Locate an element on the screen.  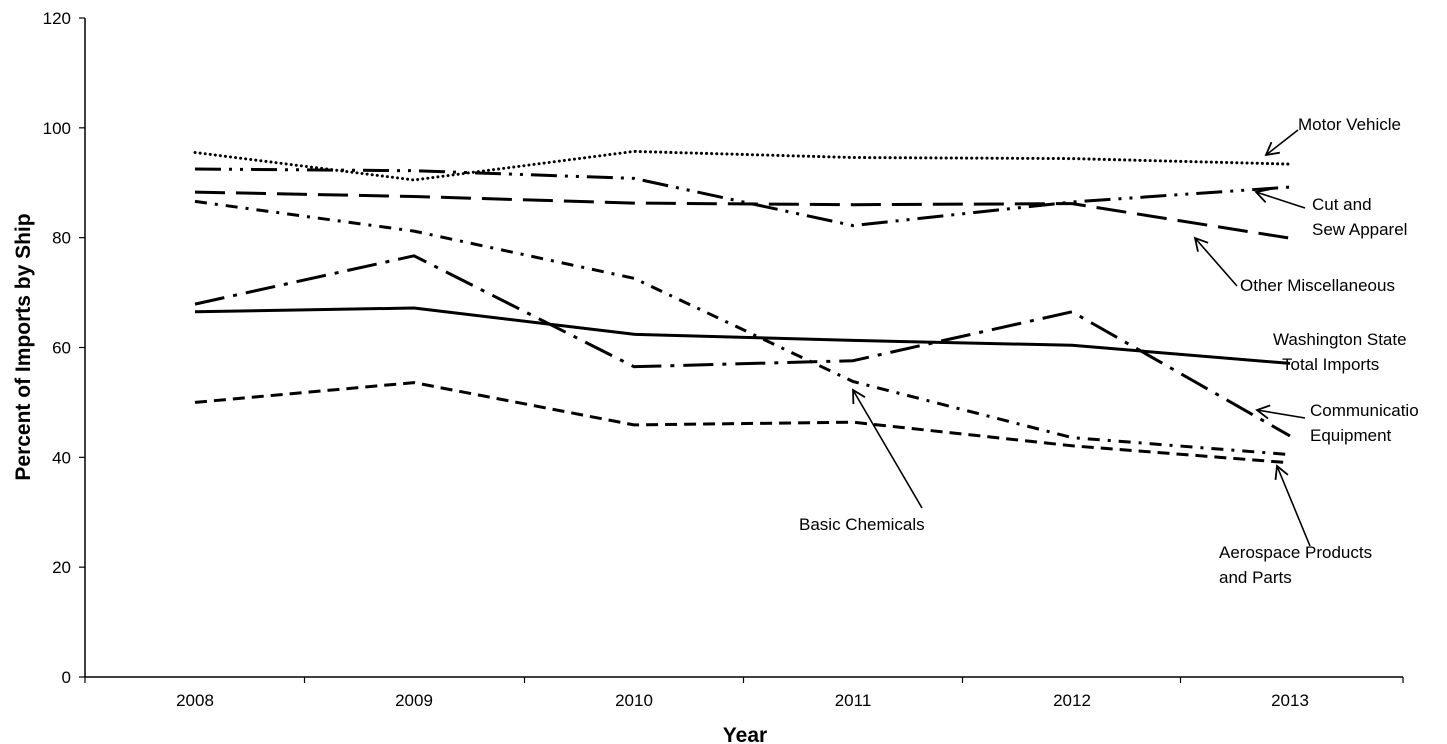
x-axis-title: Year is located at coordinates (745, 734).